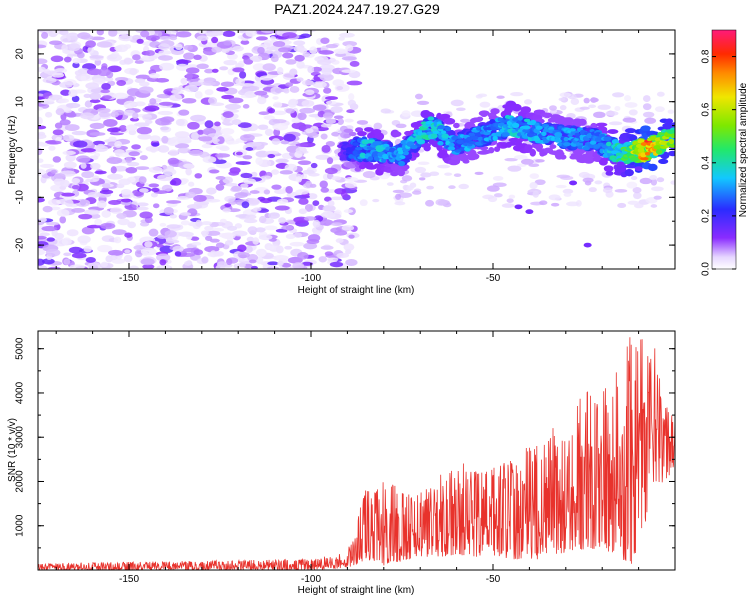 The height and width of the screenshot is (600, 750). I want to click on colorbar-tick-label: 0.8, so click(706, 56).